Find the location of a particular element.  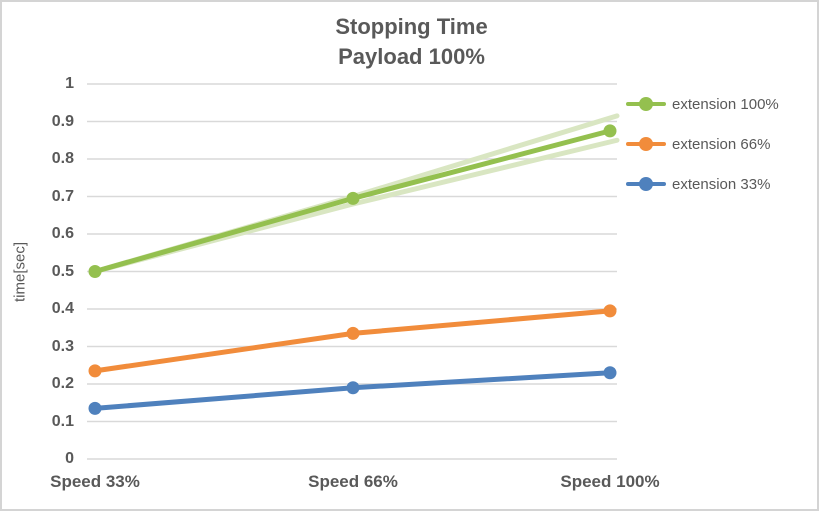

legend-label-extension-66: extension 66% is located at coordinates (721, 144).